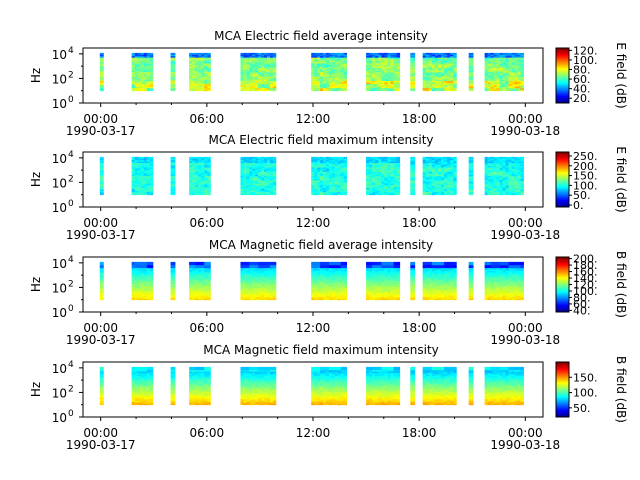 The width and height of the screenshot is (640, 480). What do you see at coordinates (582, 70) in the screenshot?
I see `colorbar-tick-label: 80.` at bounding box center [582, 70].